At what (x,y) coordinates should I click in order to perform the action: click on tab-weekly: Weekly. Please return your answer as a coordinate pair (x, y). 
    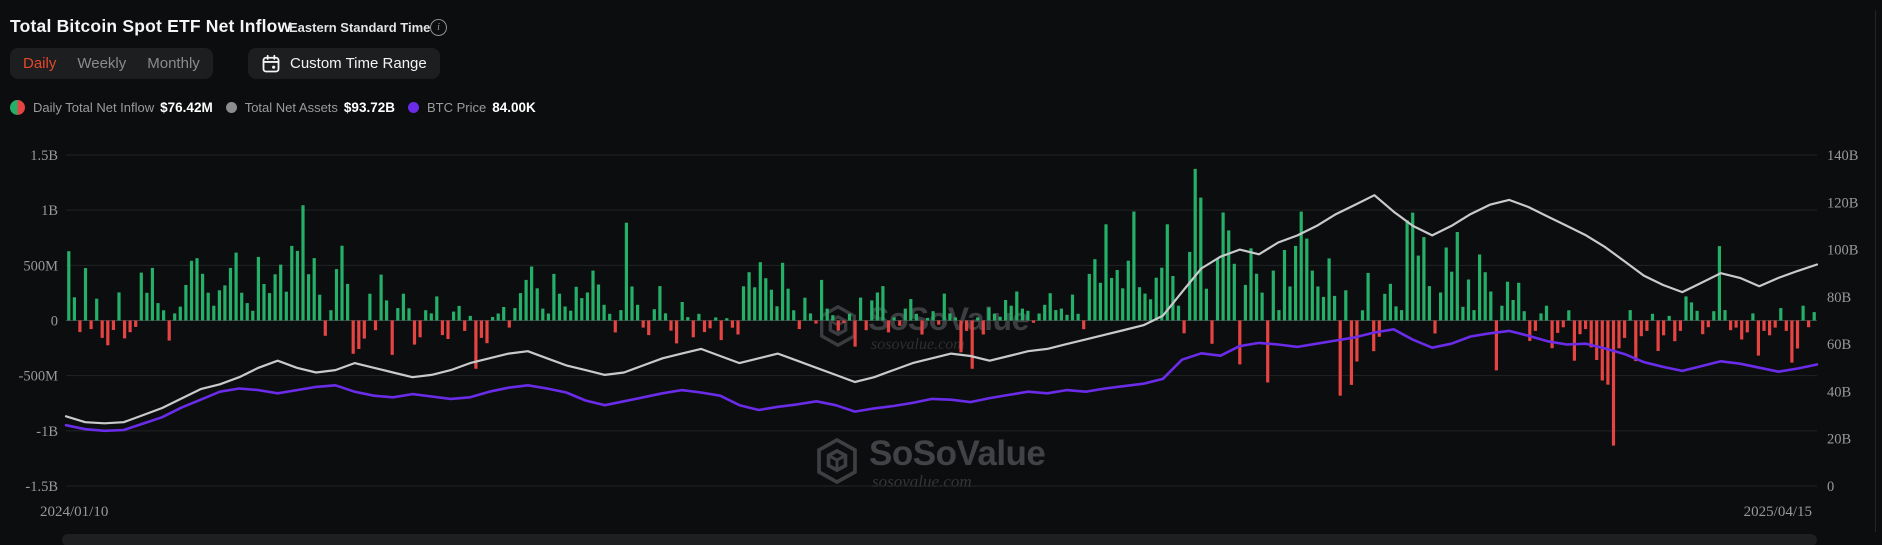
    Looking at the image, I should click on (102, 63).